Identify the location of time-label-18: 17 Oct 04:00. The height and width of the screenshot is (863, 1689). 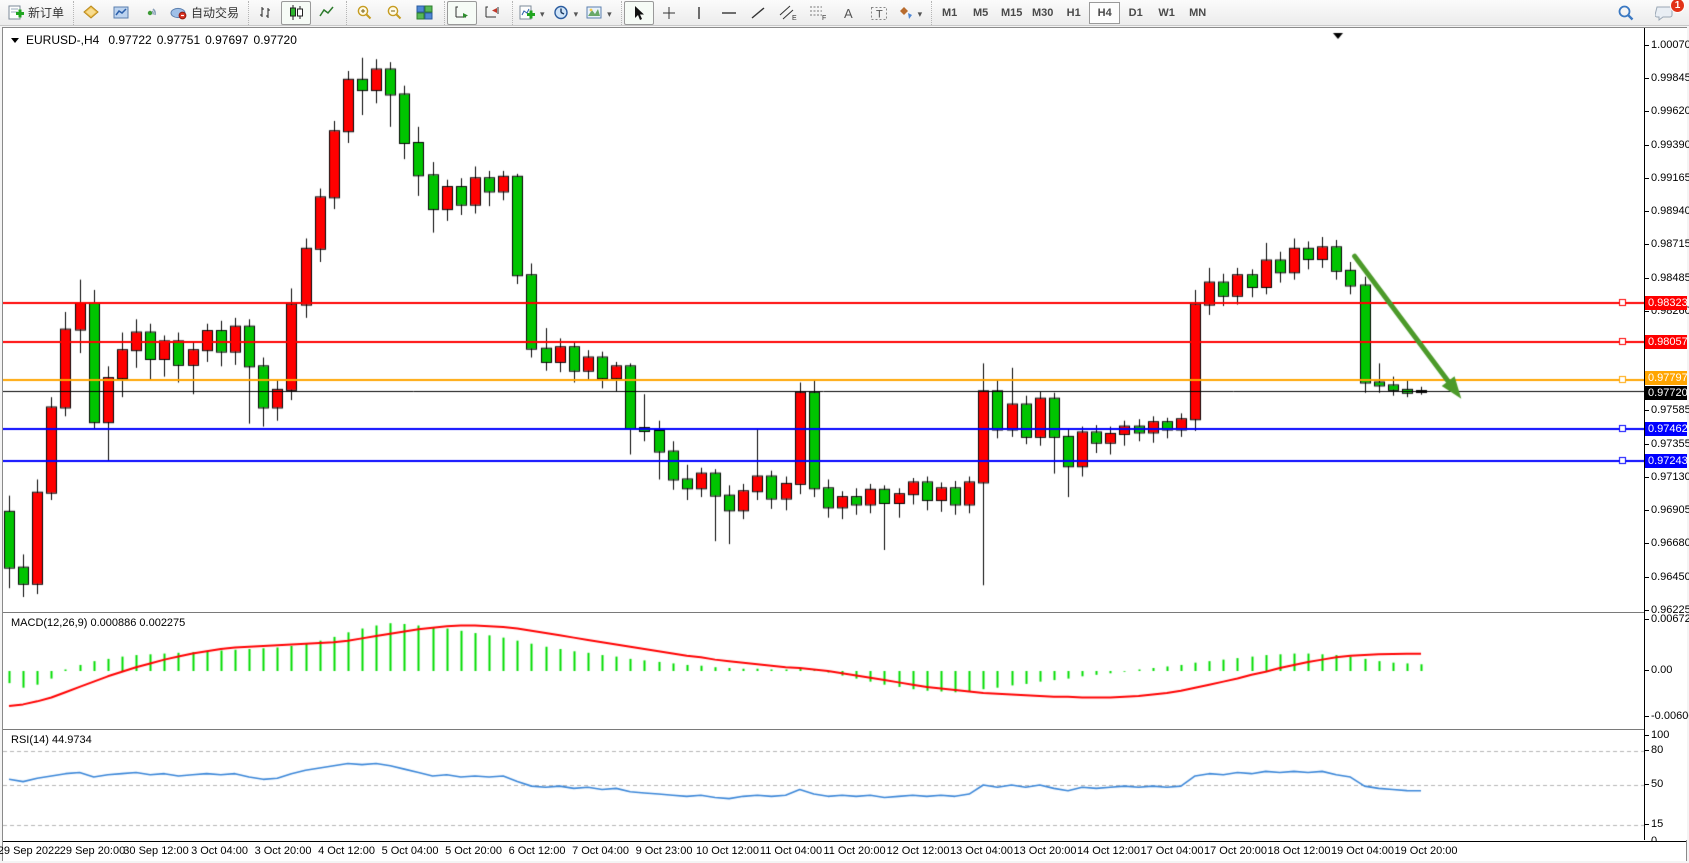
(1172, 851).